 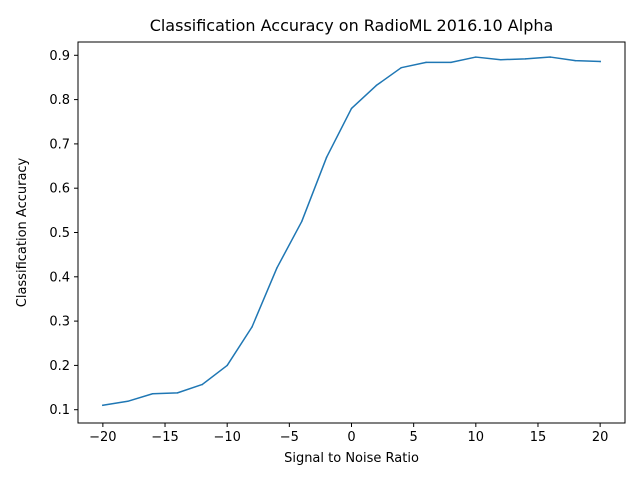 I want to click on x-tick-label: −15, so click(x=164, y=437).